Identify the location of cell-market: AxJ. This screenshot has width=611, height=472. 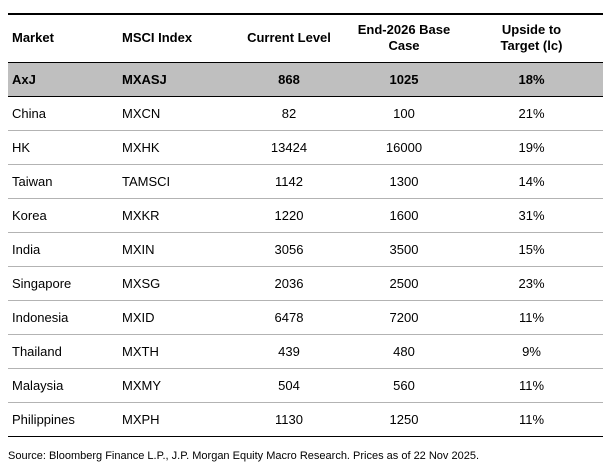
(63, 79).